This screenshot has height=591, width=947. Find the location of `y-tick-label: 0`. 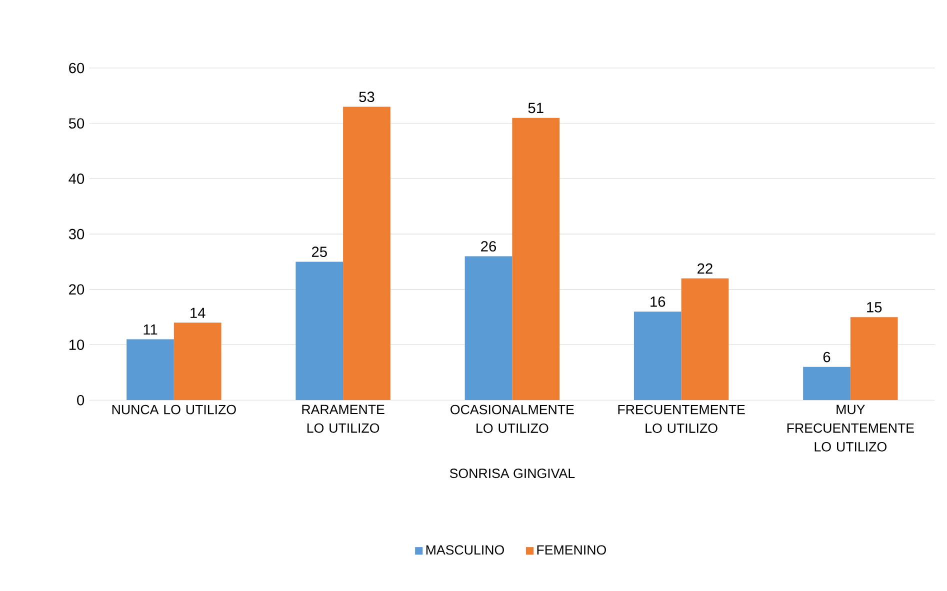

y-tick-label: 0 is located at coordinates (80, 400).